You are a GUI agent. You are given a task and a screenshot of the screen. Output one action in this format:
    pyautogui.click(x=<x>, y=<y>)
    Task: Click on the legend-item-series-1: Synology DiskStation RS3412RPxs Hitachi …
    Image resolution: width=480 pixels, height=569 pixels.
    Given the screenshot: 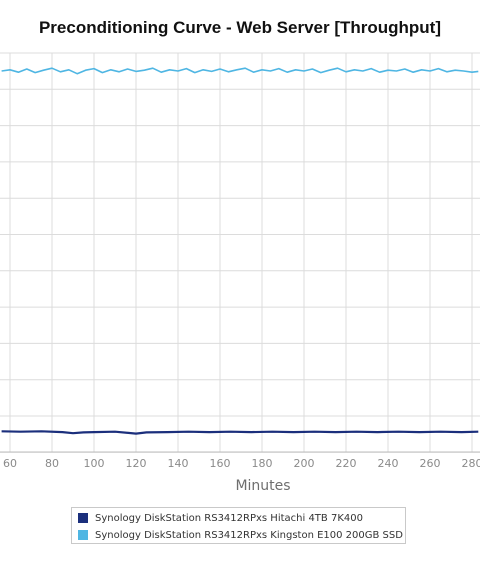 What is the action you would take?
    pyautogui.click(x=220, y=518)
    